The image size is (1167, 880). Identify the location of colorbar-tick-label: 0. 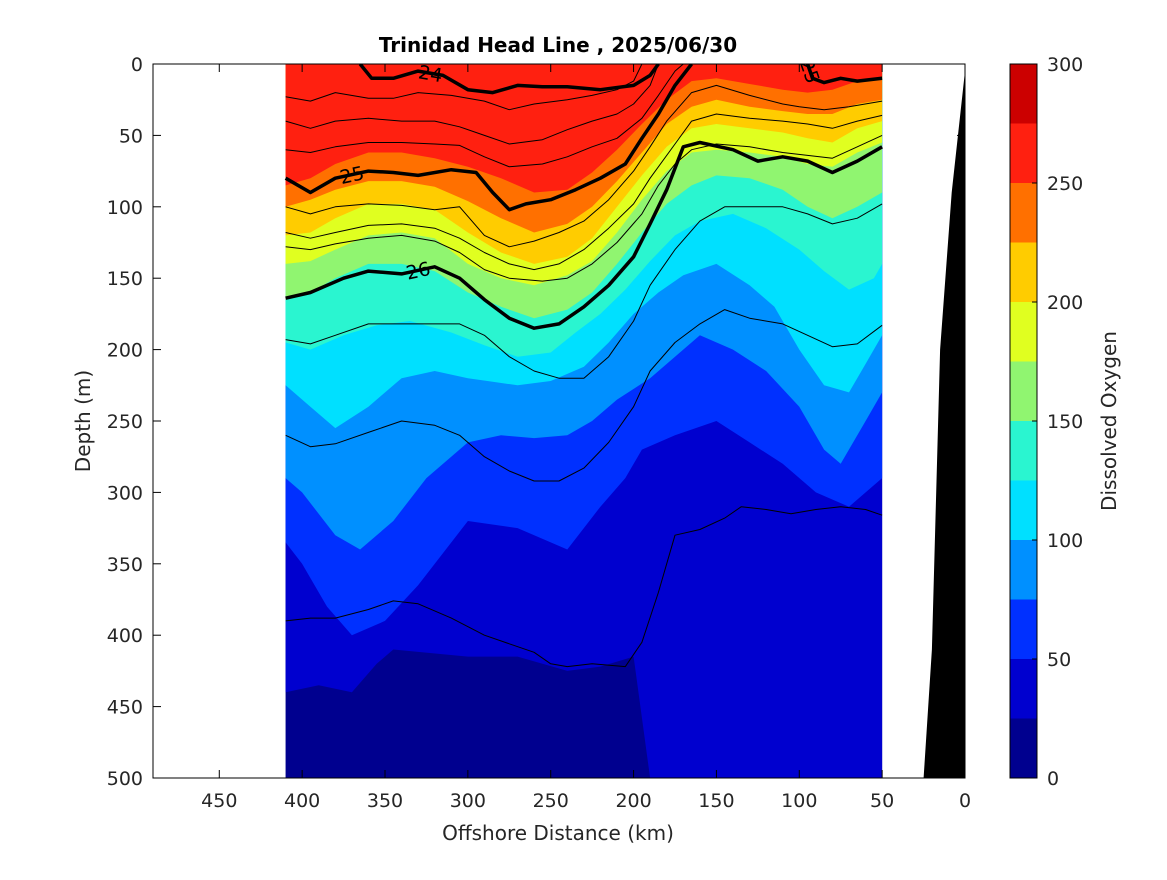
(1053, 779).